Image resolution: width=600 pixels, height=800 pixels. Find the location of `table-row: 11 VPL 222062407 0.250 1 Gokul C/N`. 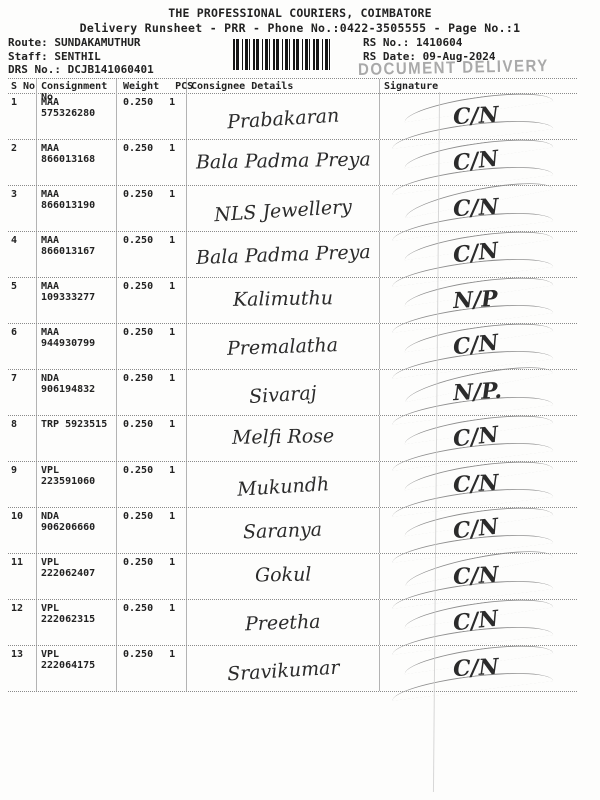

table-row: 11 VPL 222062407 0.250 1 Gokul C/N is located at coordinates (292, 575).